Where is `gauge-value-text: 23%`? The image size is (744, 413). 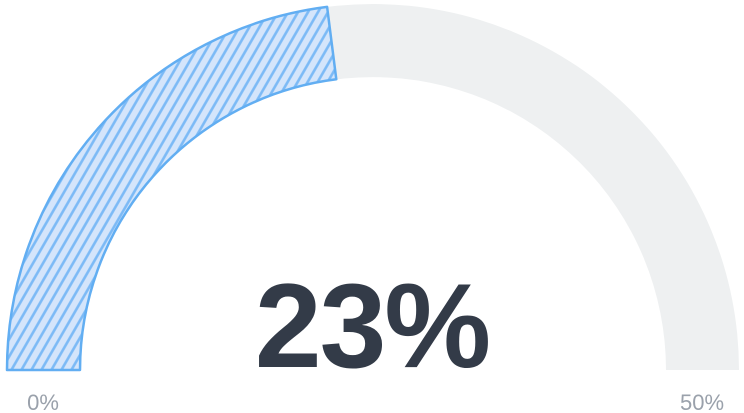 gauge-value-text: 23% is located at coordinates (372, 326).